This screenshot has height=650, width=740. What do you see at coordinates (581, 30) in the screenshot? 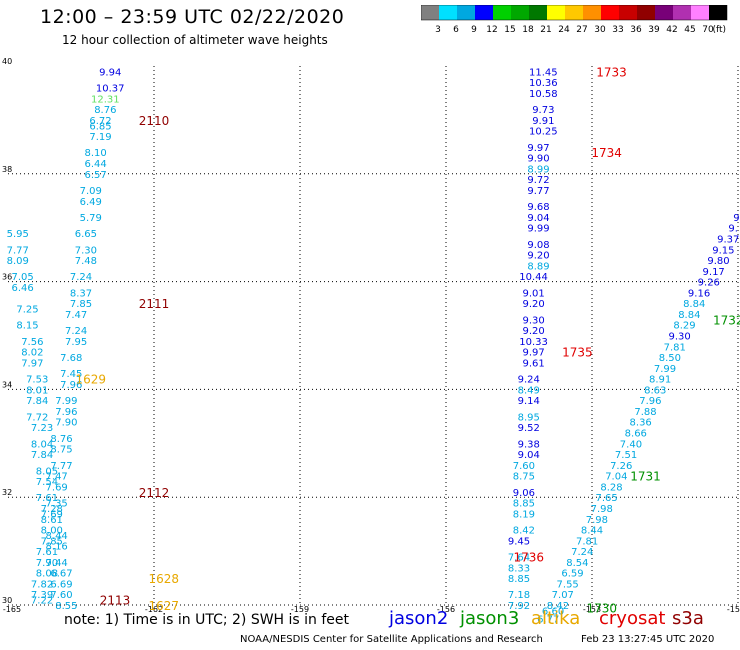
I see `scale-label: 27` at bounding box center [581, 30].